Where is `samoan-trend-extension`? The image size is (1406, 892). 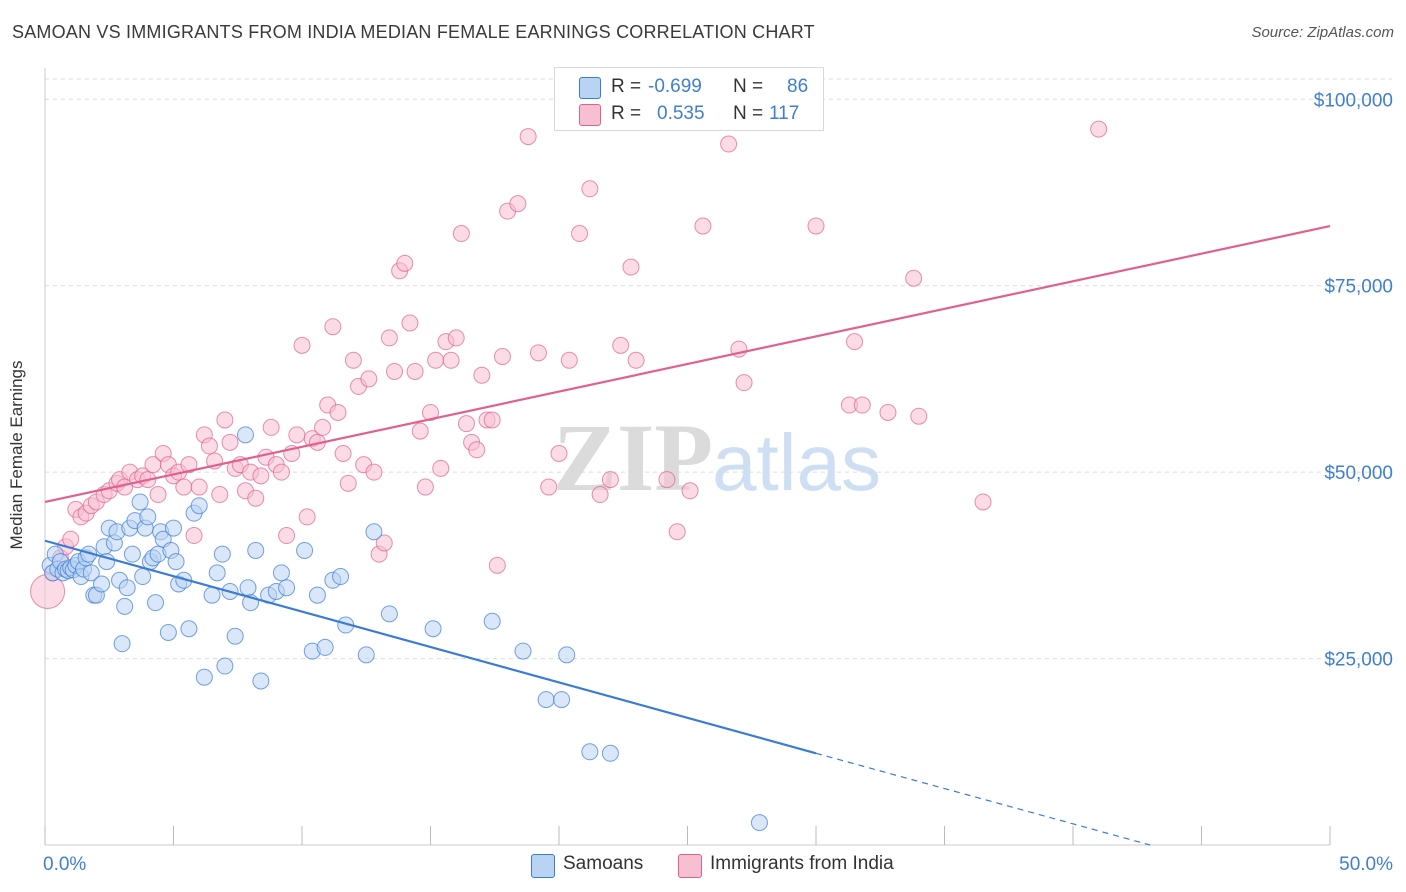 samoan-trend-extension is located at coordinates (983, 799).